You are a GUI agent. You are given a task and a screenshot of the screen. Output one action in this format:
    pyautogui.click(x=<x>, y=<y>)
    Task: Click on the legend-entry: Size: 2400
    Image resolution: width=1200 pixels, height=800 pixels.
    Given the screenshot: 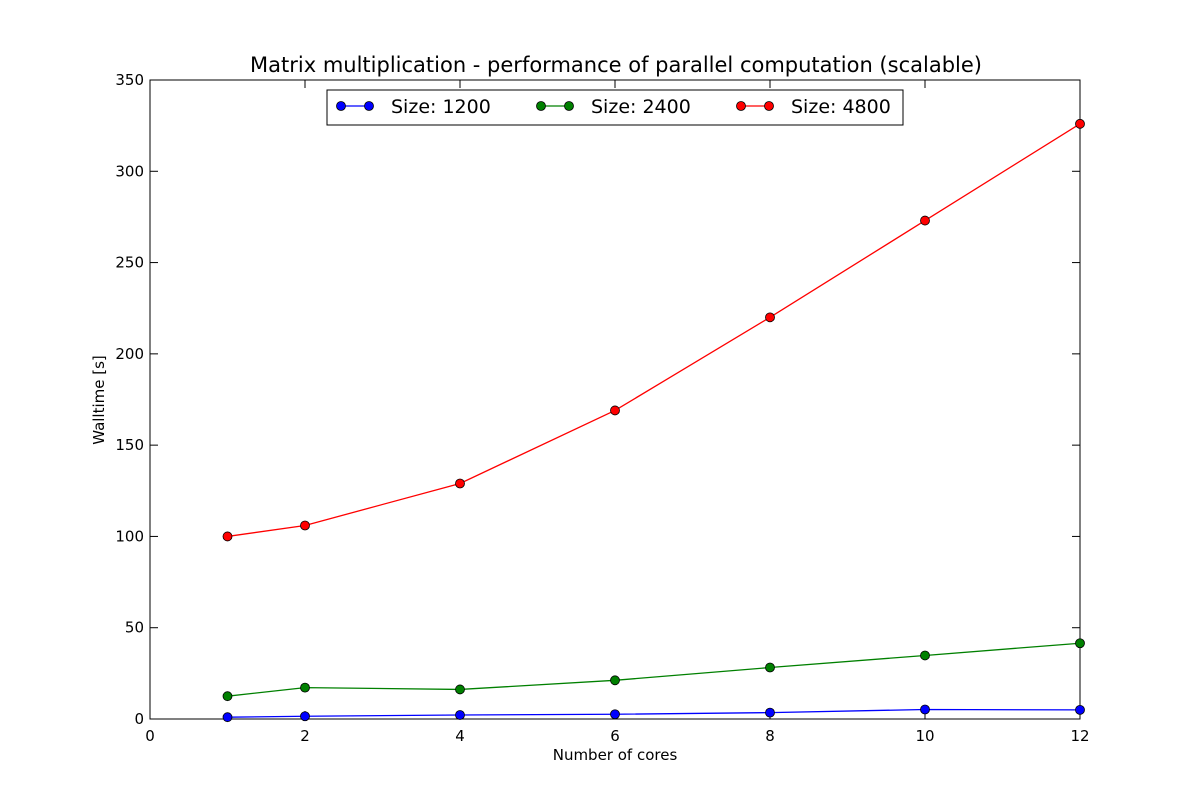 What is the action you would take?
    pyautogui.click(x=613, y=107)
    